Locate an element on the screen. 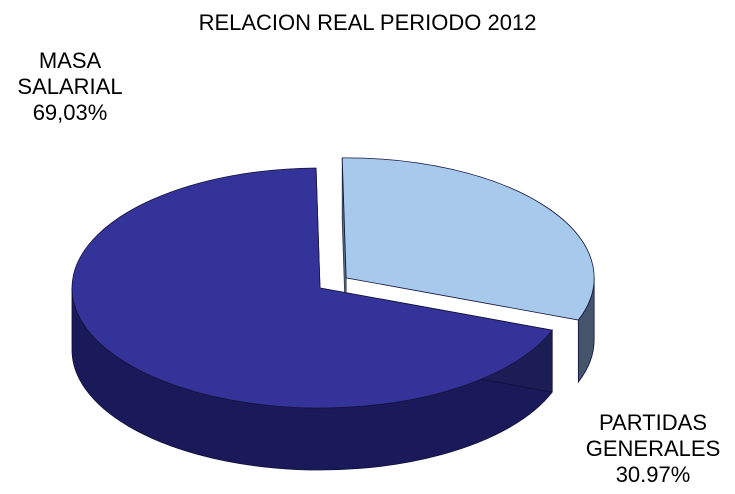 The width and height of the screenshot is (735, 494). slice-value-label: 69,03% is located at coordinates (70, 112).